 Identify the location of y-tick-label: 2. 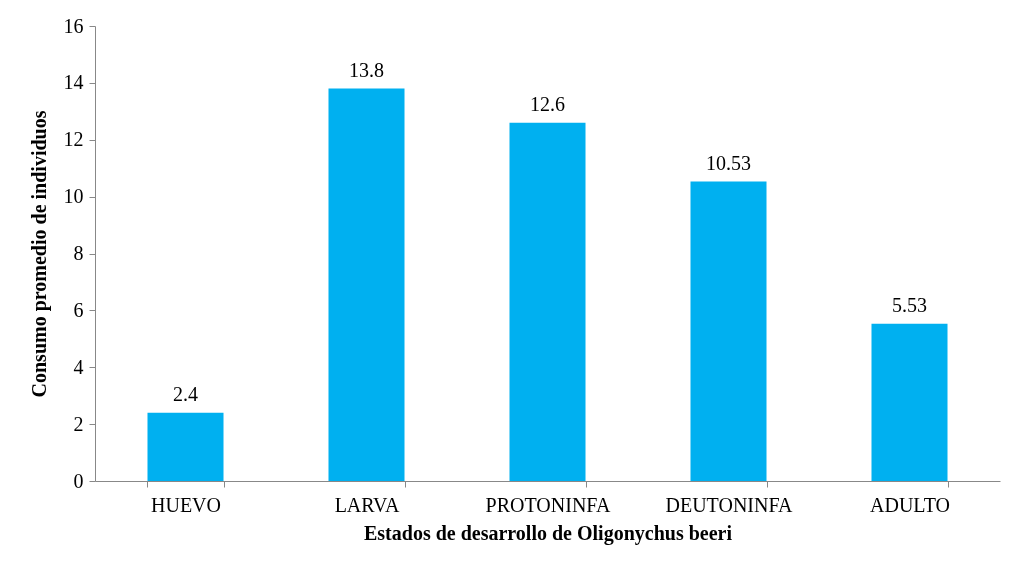
(78, 423).